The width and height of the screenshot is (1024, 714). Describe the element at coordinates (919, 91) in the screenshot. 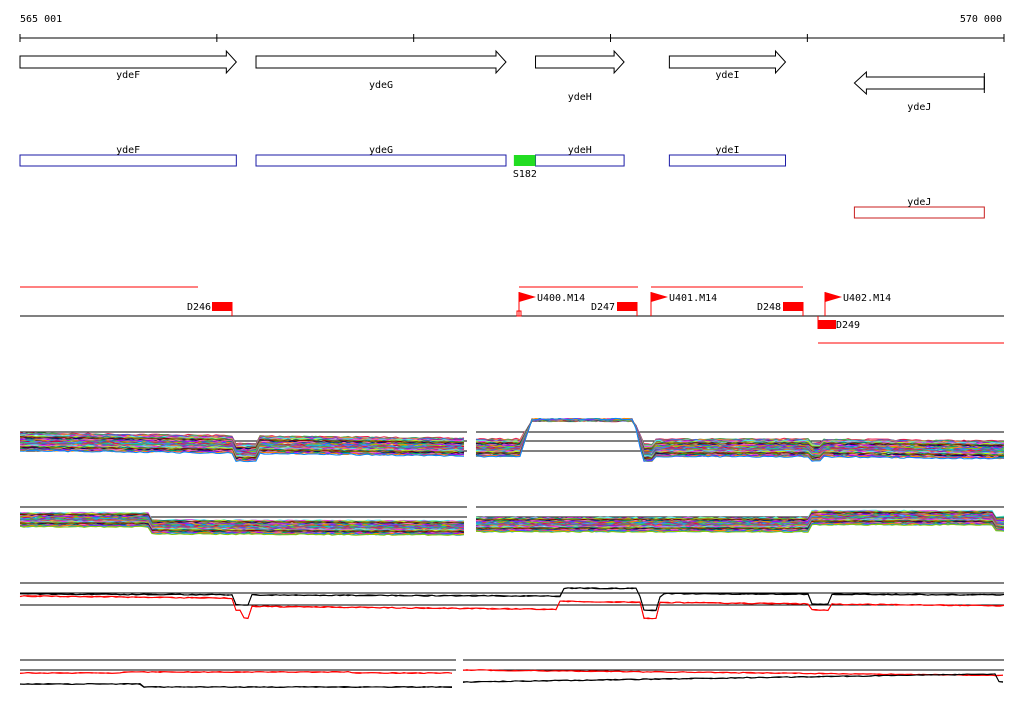

I see `gene-arrow-ydeJ: ydeJ` at that location.